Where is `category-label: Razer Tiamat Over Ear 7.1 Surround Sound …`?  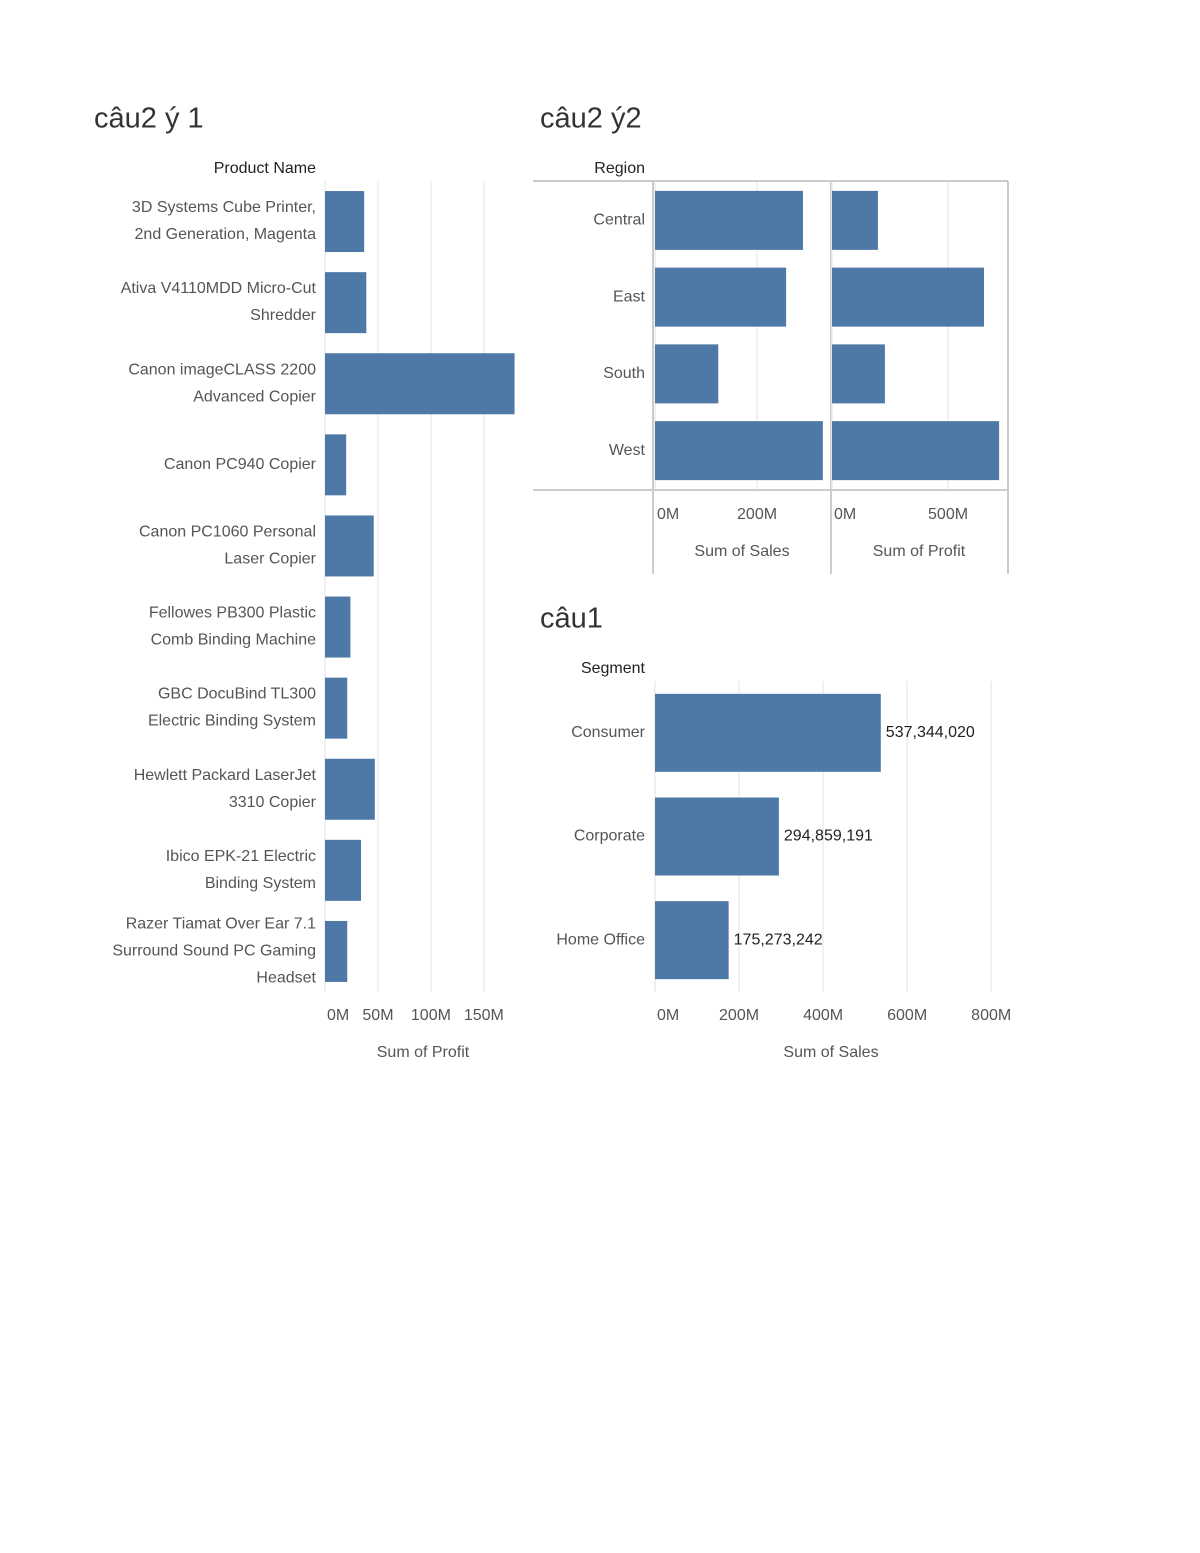
category-label: Razer Tiamat Over Ear 7.1 Surround Sound … is located at coordinates (214, 951).